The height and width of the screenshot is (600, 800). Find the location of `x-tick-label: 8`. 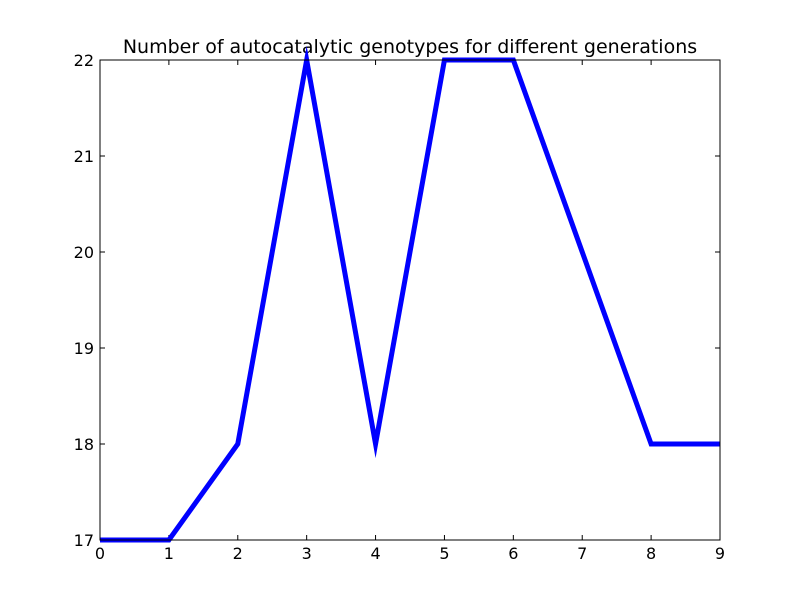

x-tick-label: 8 is located at coordinates (651, 553).